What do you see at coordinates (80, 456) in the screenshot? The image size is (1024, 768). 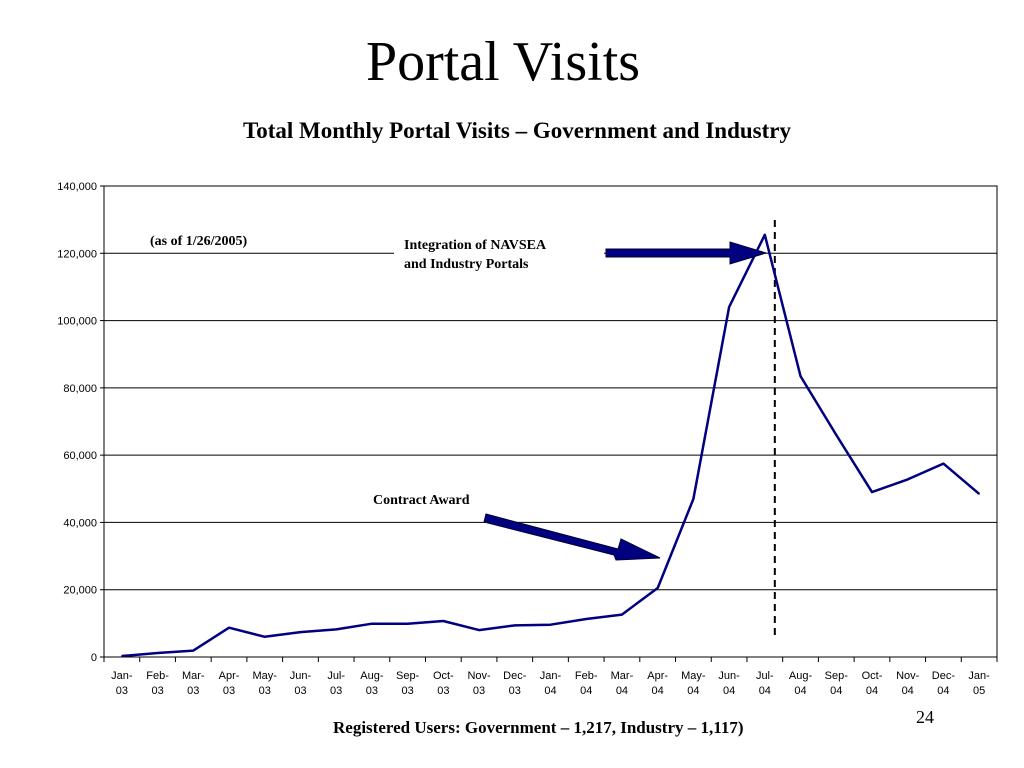 I see `y-tick-label: 60,000` at bounding box center [80, 456].